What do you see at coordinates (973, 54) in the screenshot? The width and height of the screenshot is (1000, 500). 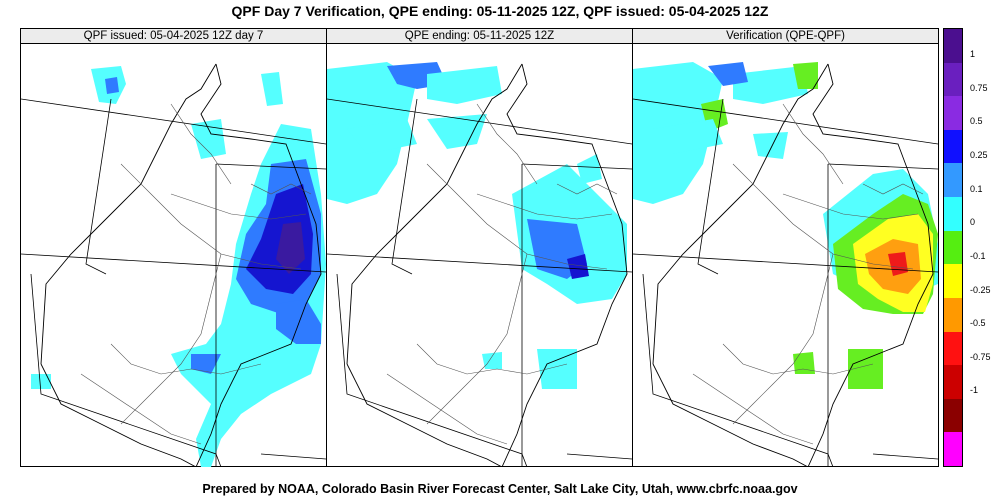 I see `legend-label: 1` at bounding box center [973, 54].